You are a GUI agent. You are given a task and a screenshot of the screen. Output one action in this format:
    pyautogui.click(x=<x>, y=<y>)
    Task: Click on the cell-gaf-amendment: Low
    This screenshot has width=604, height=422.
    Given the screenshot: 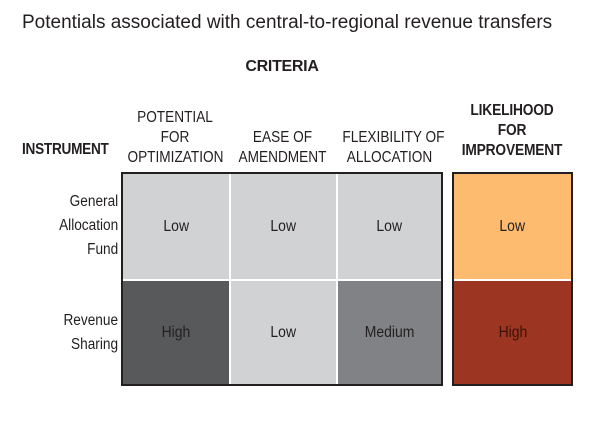 What is the action you would take?
    pyautogui.click(x=283, y=226)
    